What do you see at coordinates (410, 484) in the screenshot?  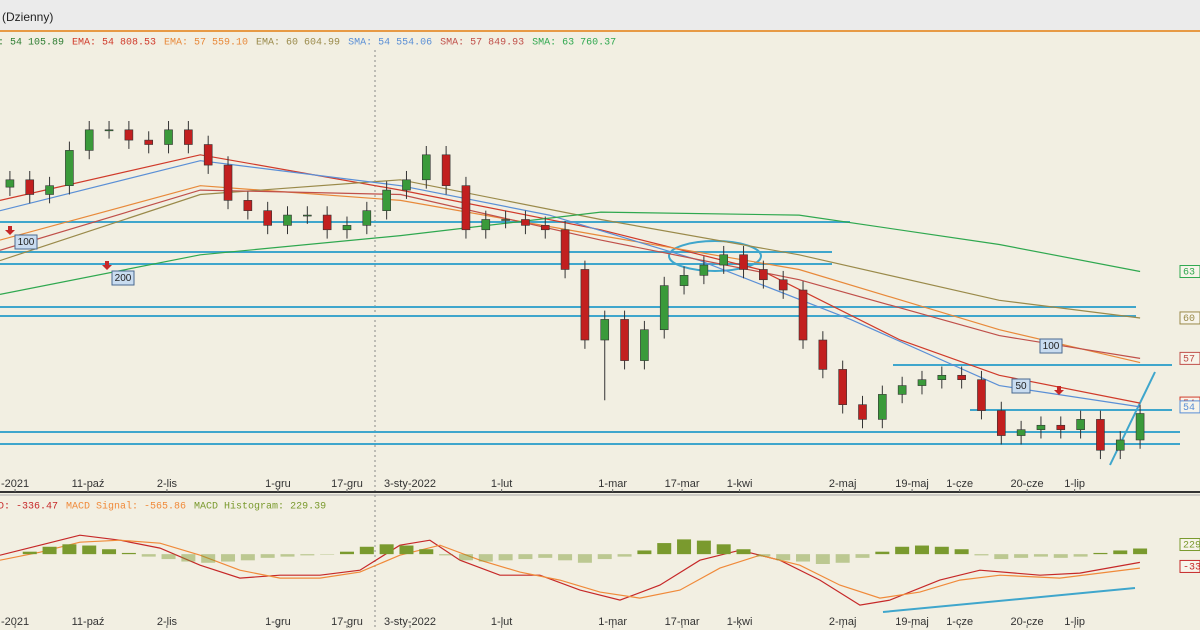 I see `x-tick-label: 3-sty-2022` at bounding box center [410, 484].